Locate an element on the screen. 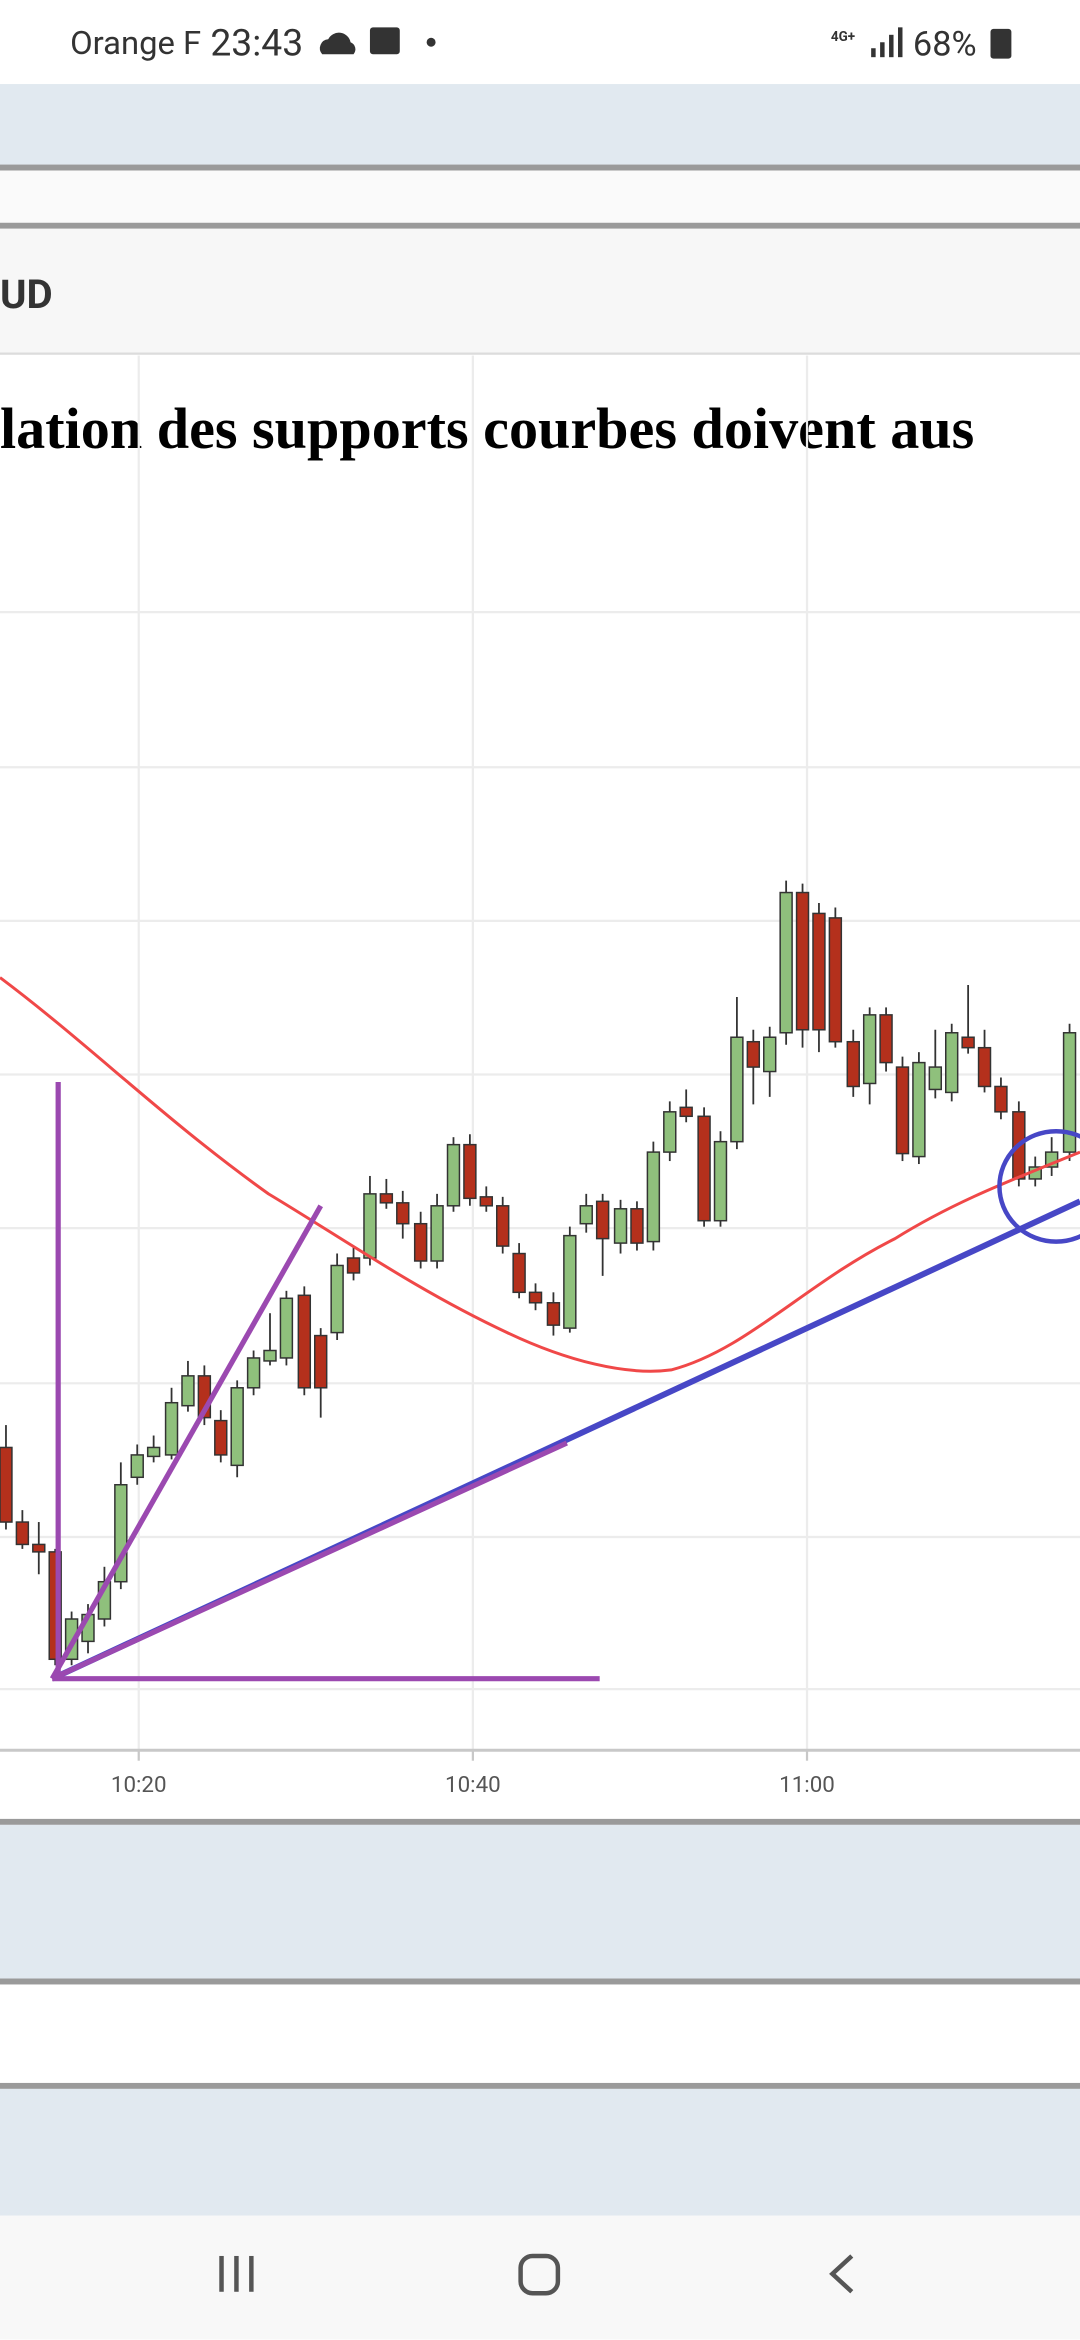  dot-icon is located at coordinates (431, 42).